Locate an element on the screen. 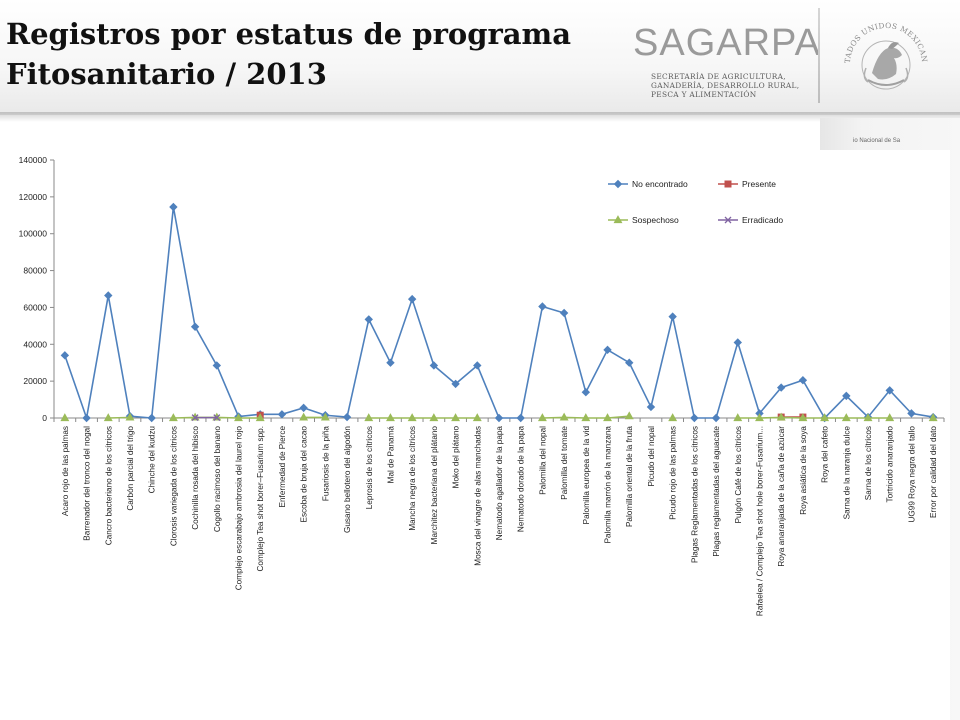 This screenshot has height=720, width=960. y-tick-label: 140000 is located at coordinates (33, 160).